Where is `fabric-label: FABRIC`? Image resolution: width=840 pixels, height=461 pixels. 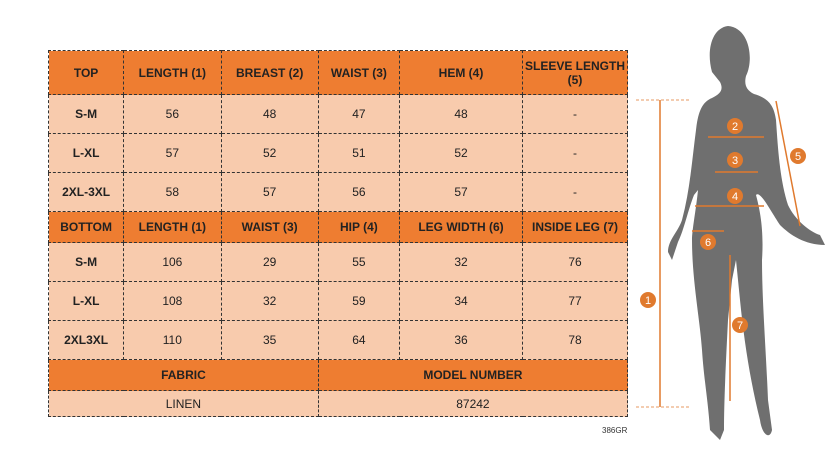 fabric-label: FABRIC is located at coordinates (183, 375).